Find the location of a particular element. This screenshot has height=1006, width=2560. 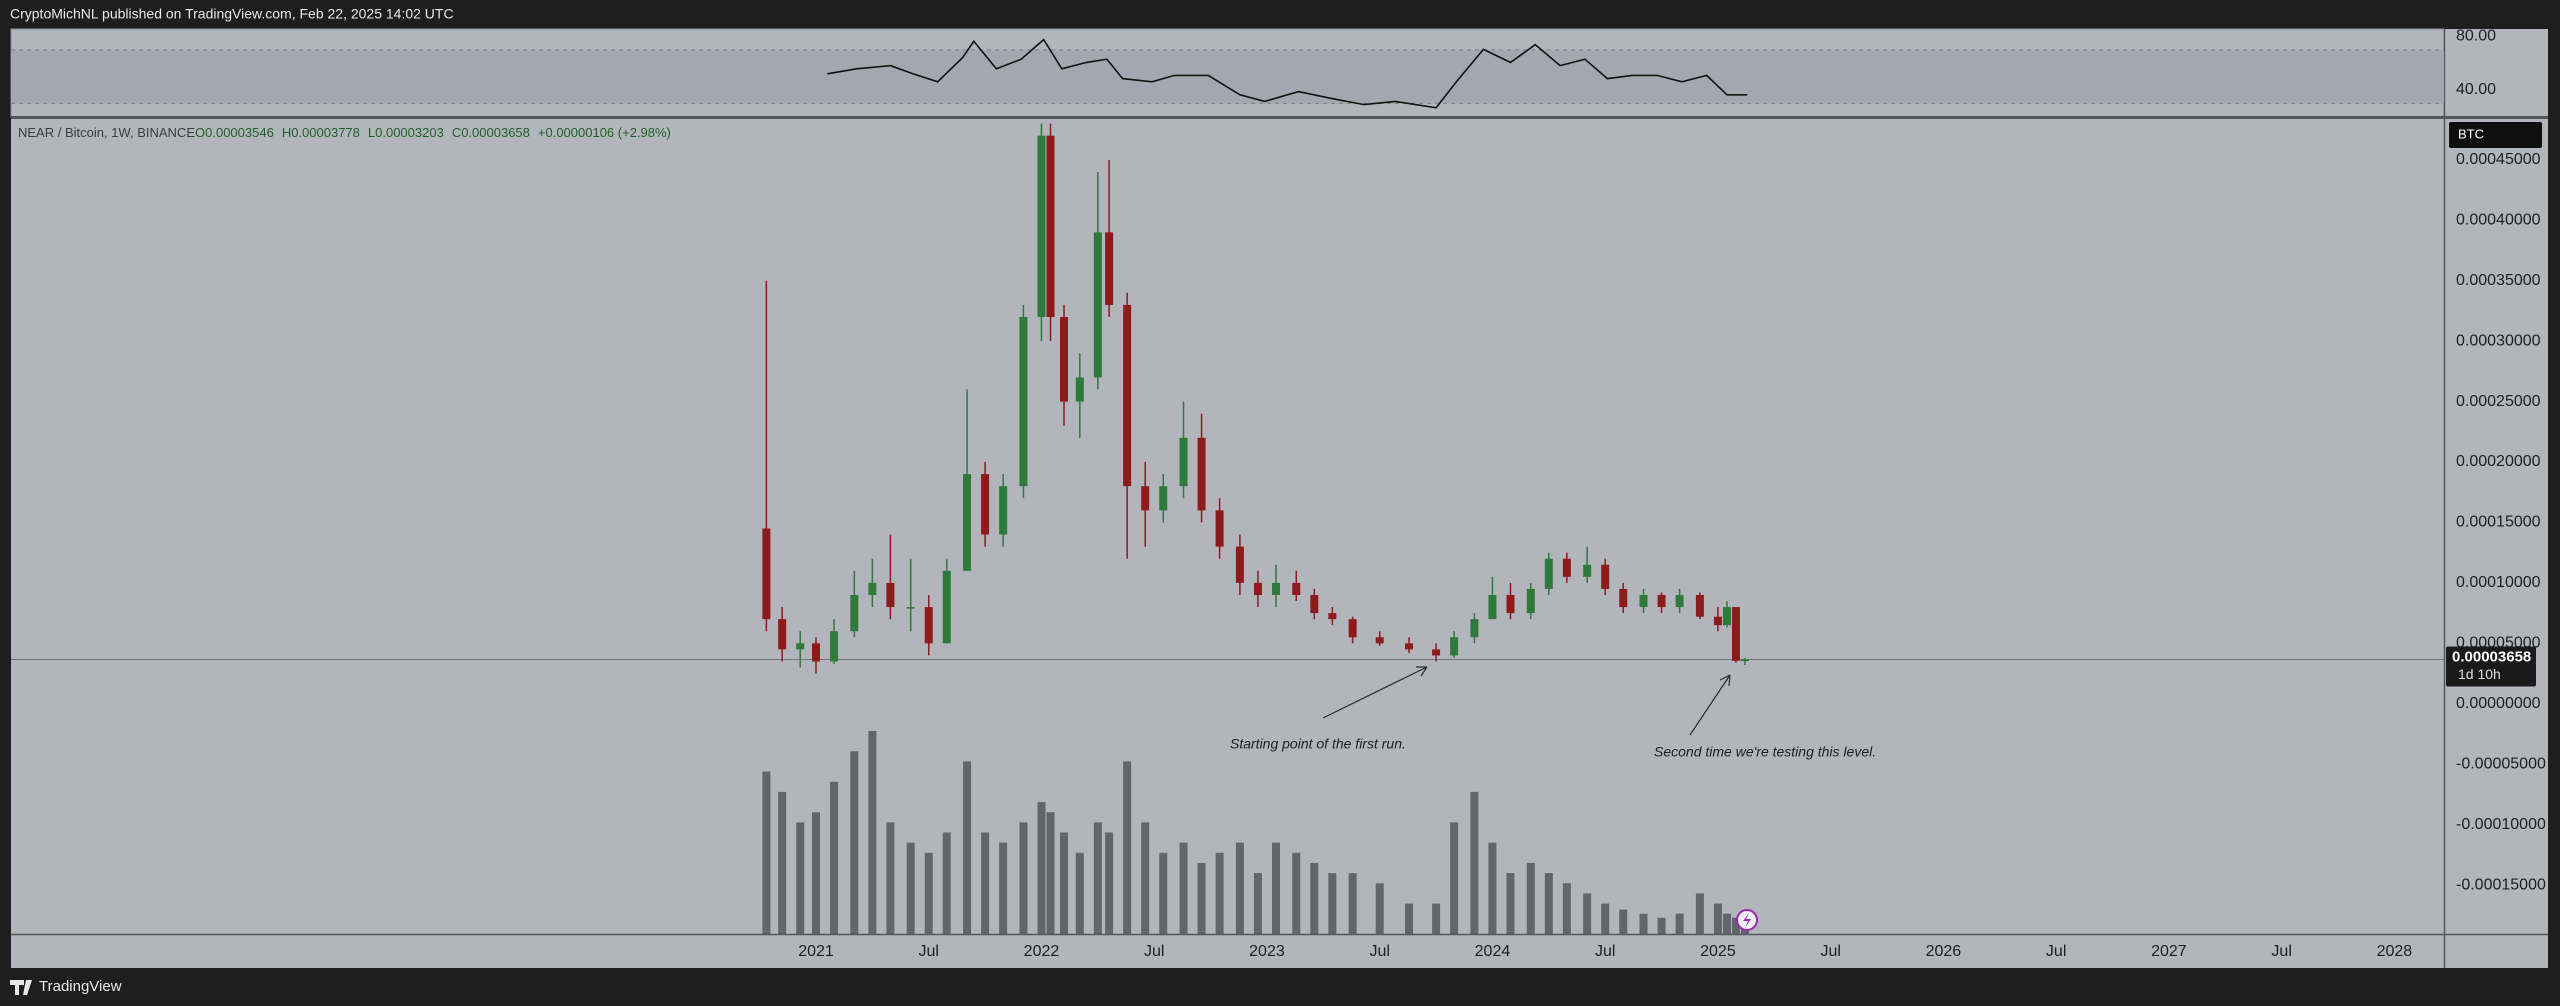

x-tick-label: 2021 is located at coordinates (816, 951).